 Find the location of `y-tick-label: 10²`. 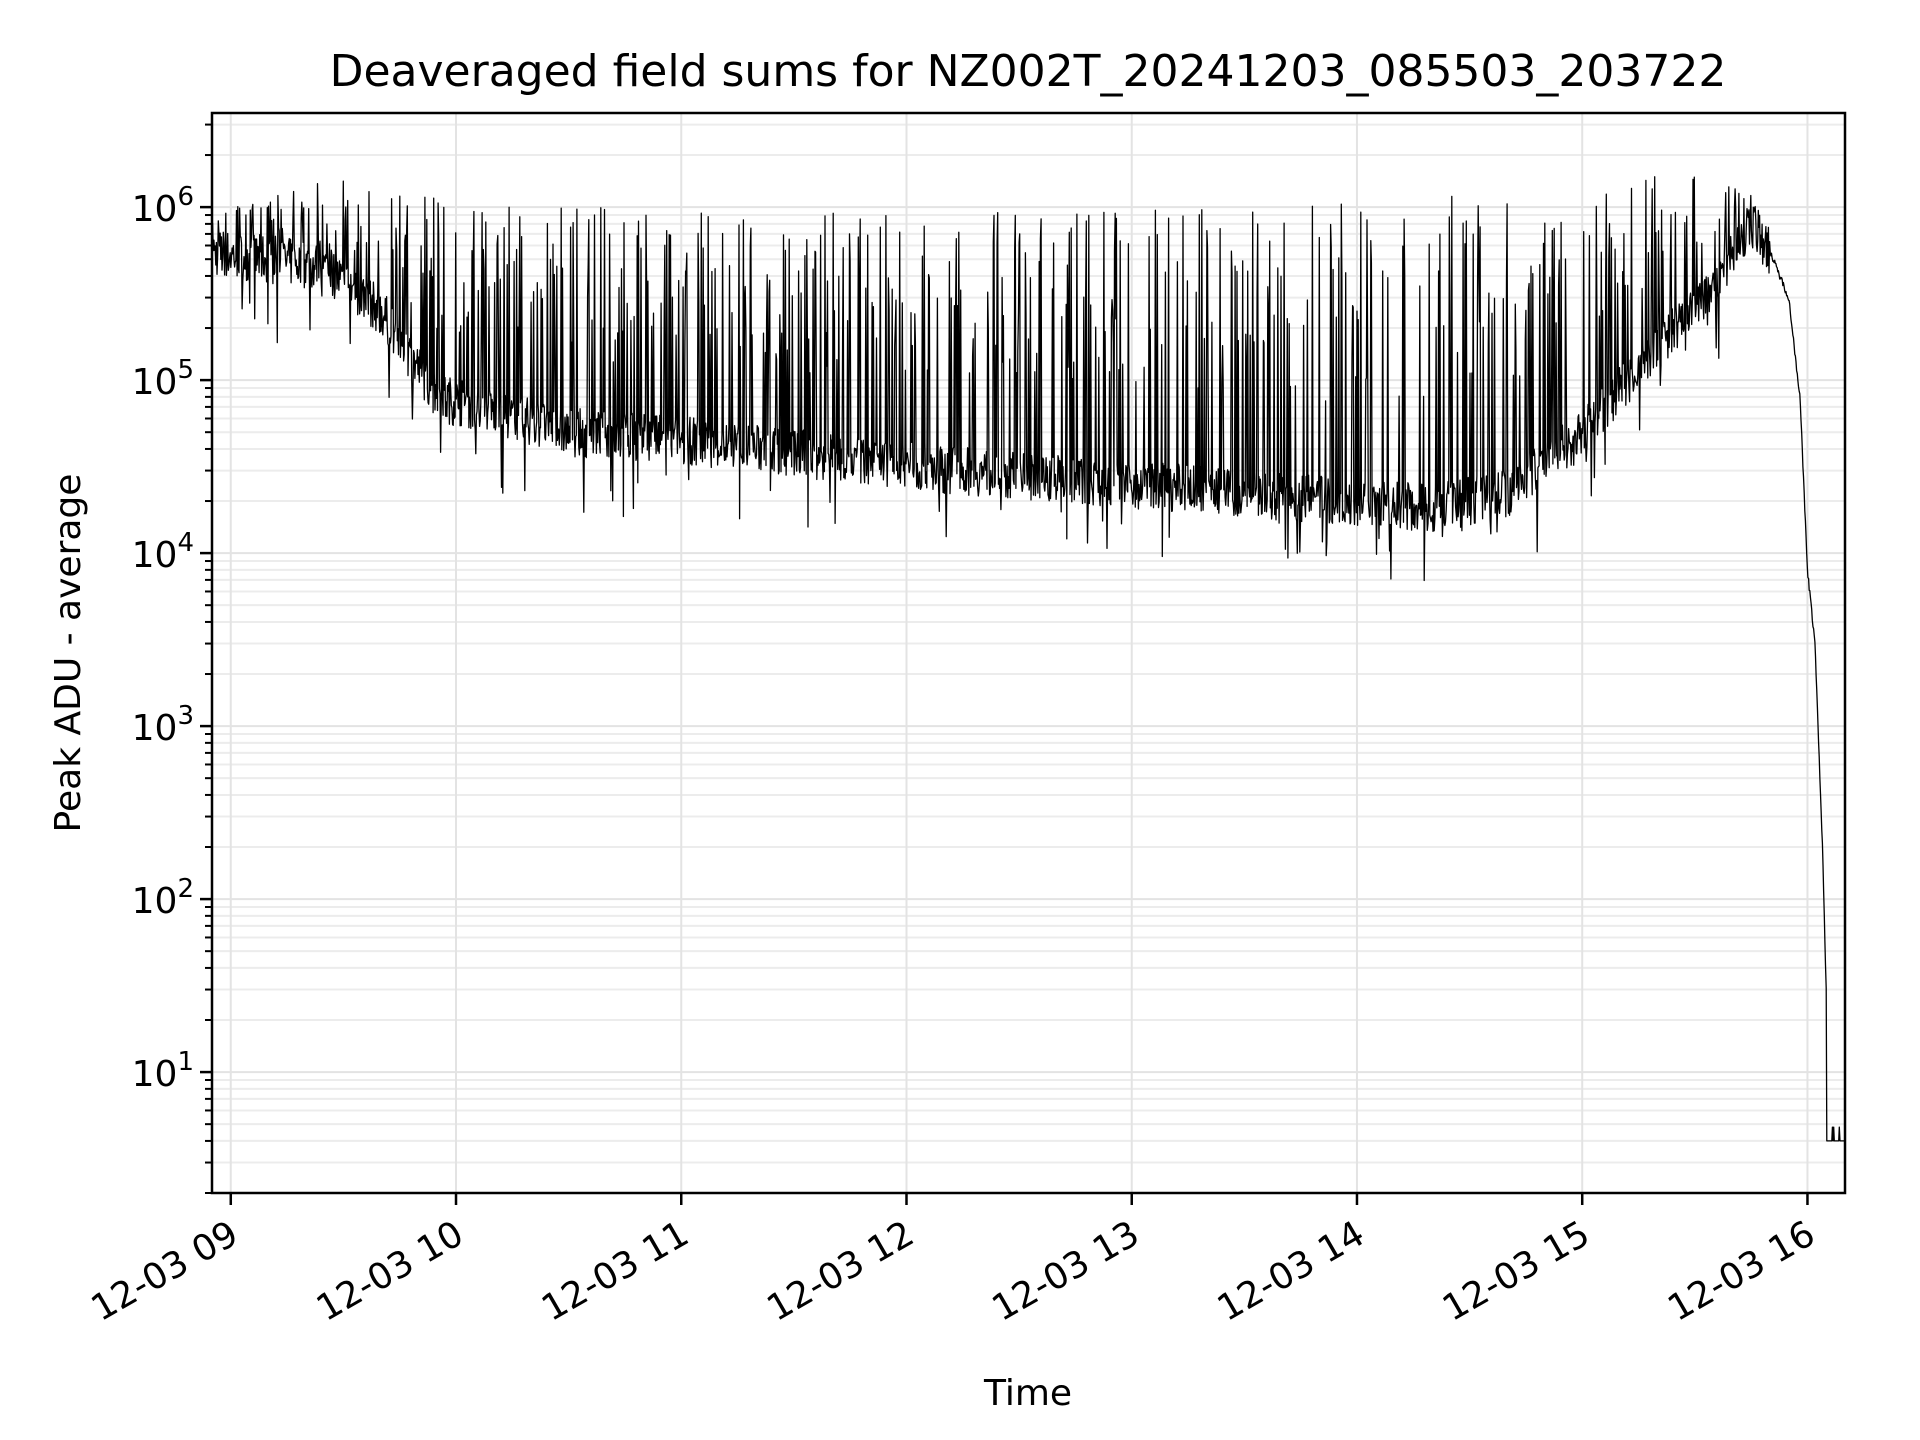

y-tick-label: 10² is located at coordinates (163, 898).